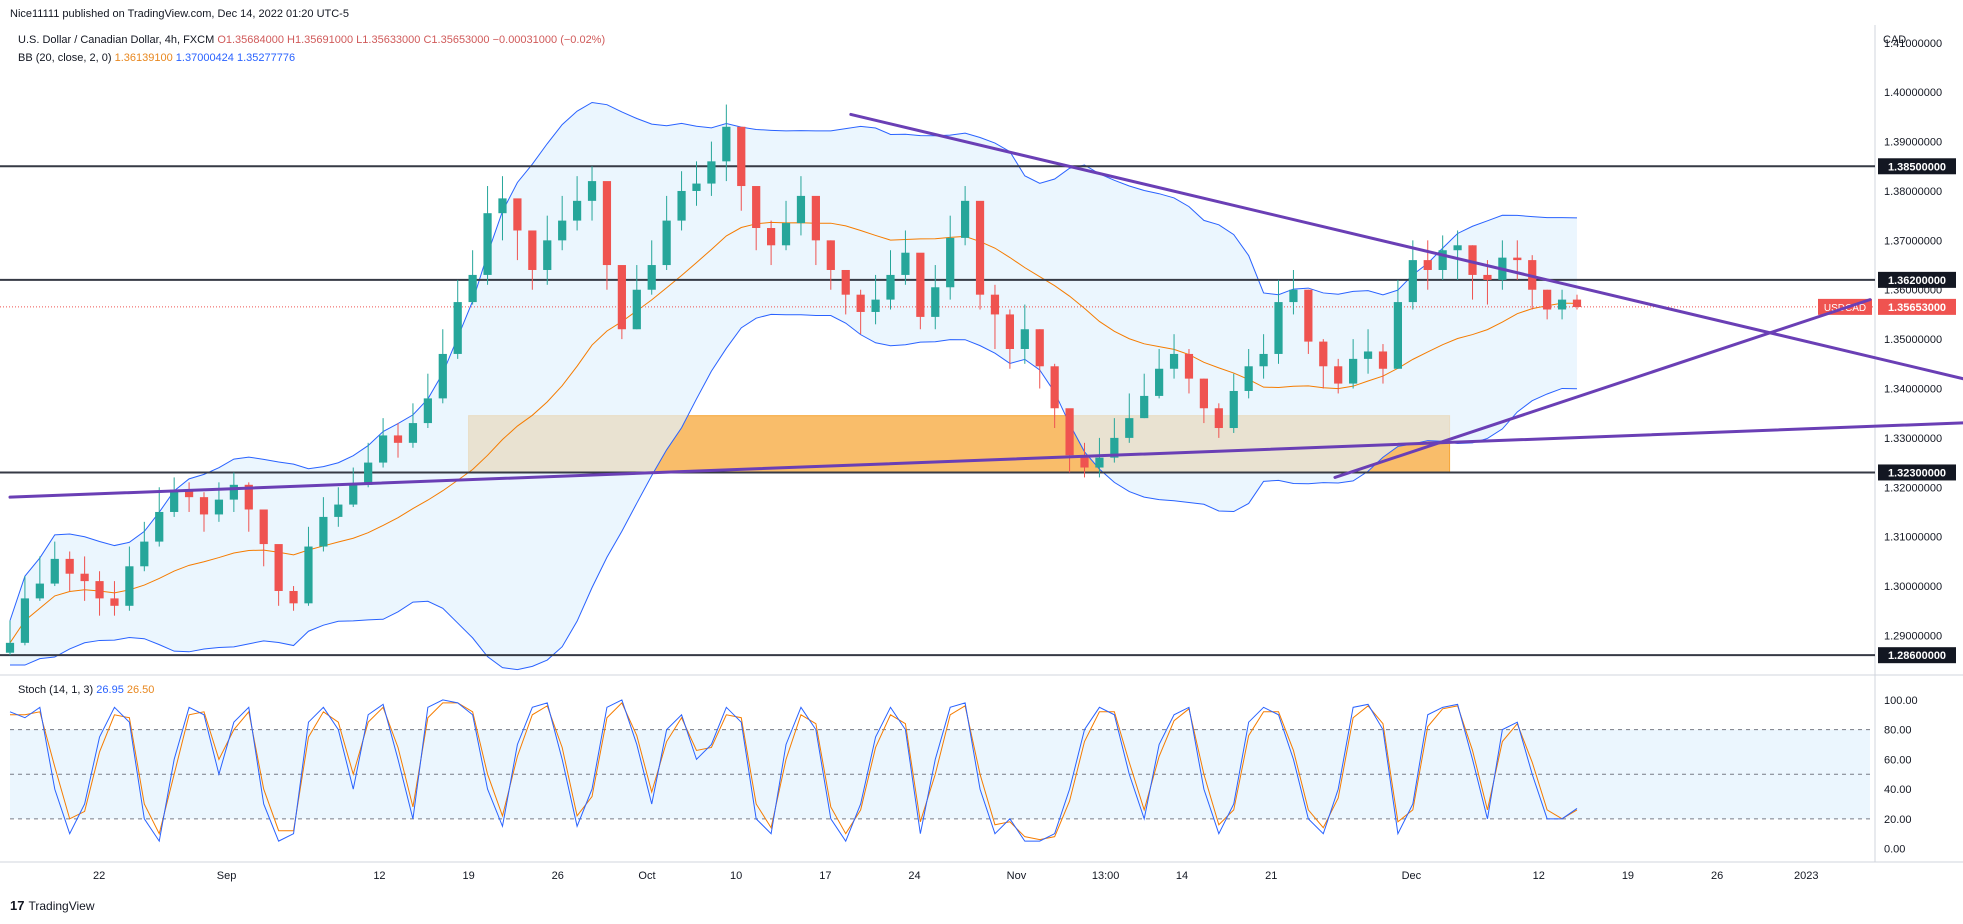 This screenshot has width=1963, height=924. What do you see at coordinates (17, 905) in the screenshot?
I see `tradingview-logo-icon: 17` at bounding box center [17, 905].